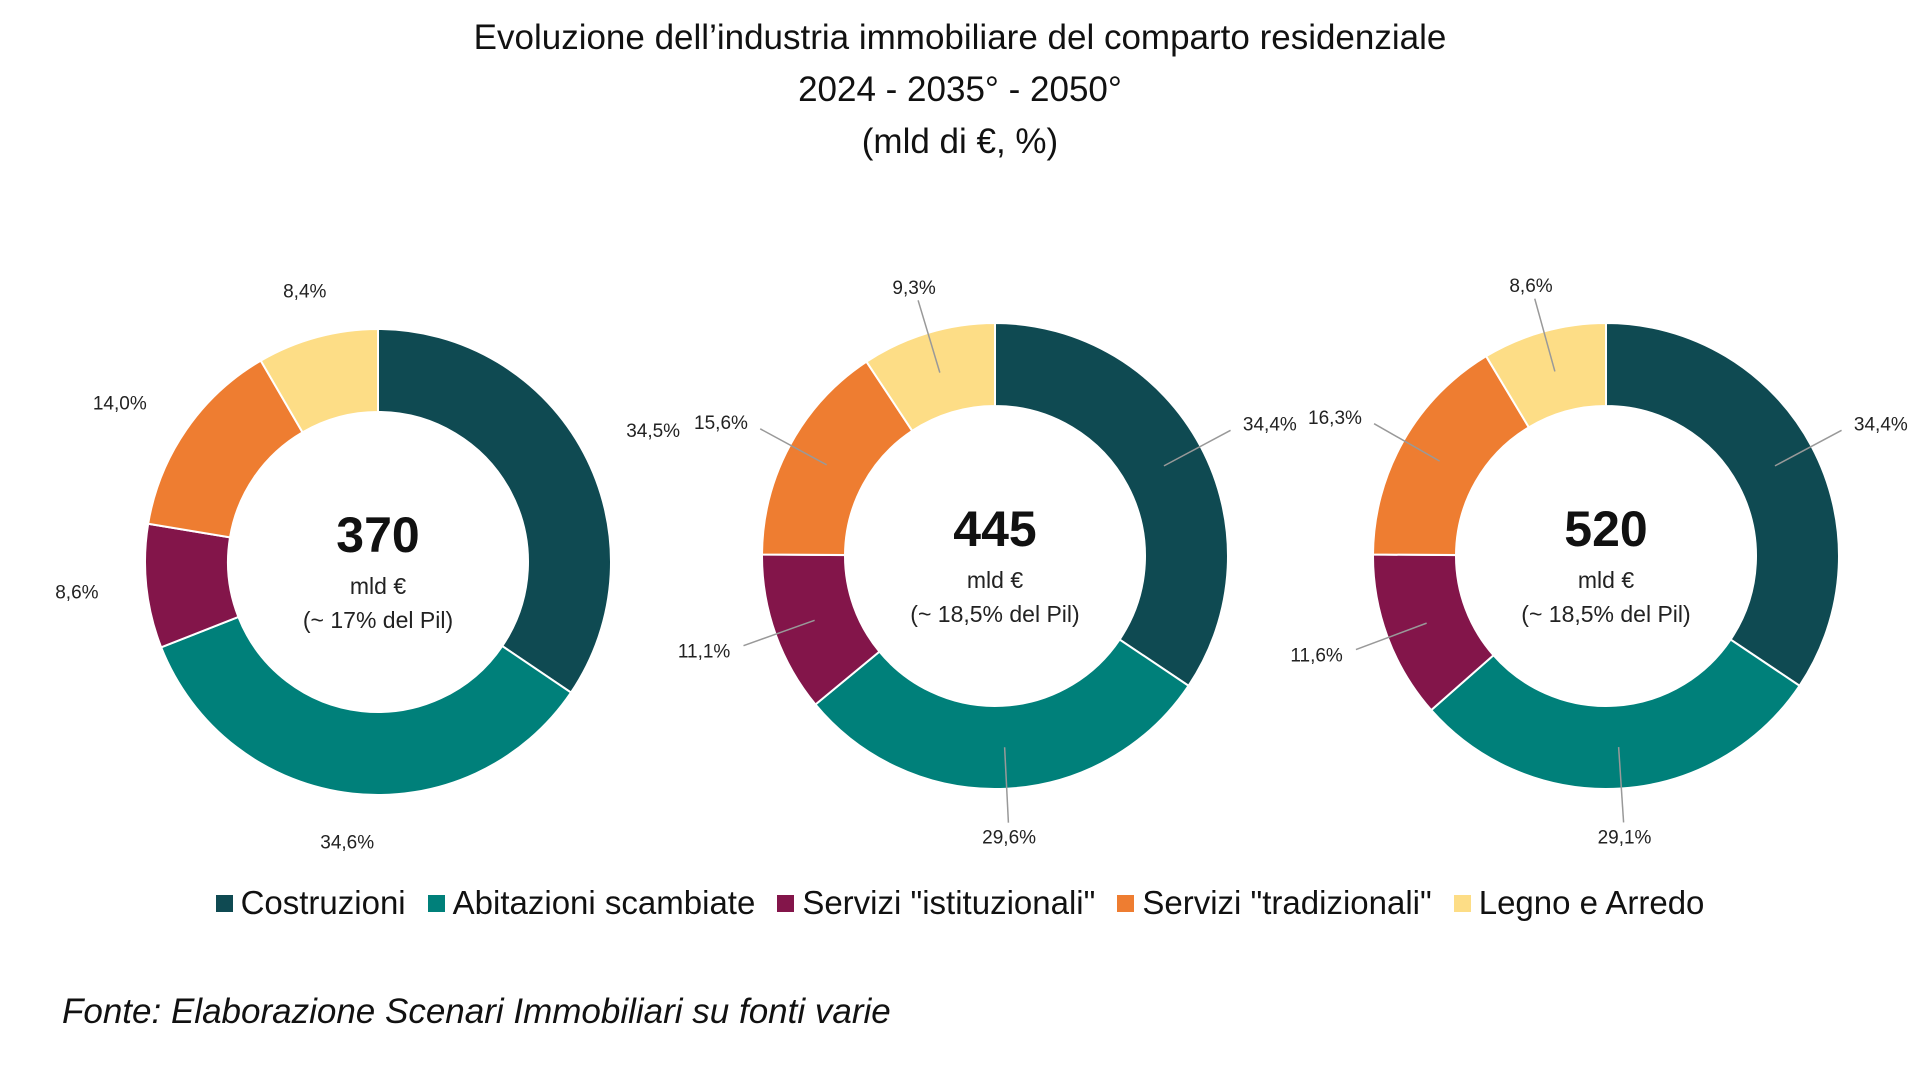  I want to click on legend-item-abitazioni: Abitazioni scambiate, so click(591, 903).